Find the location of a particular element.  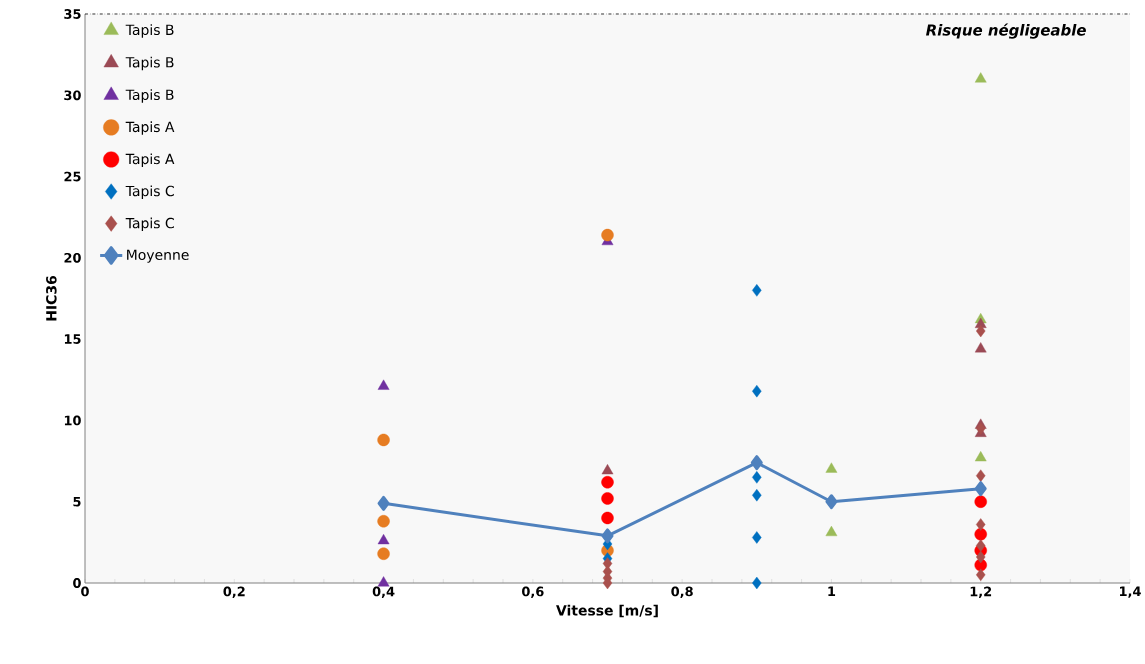

ref-line-label: Risque négligeable is located at coordinates (1006, 31).